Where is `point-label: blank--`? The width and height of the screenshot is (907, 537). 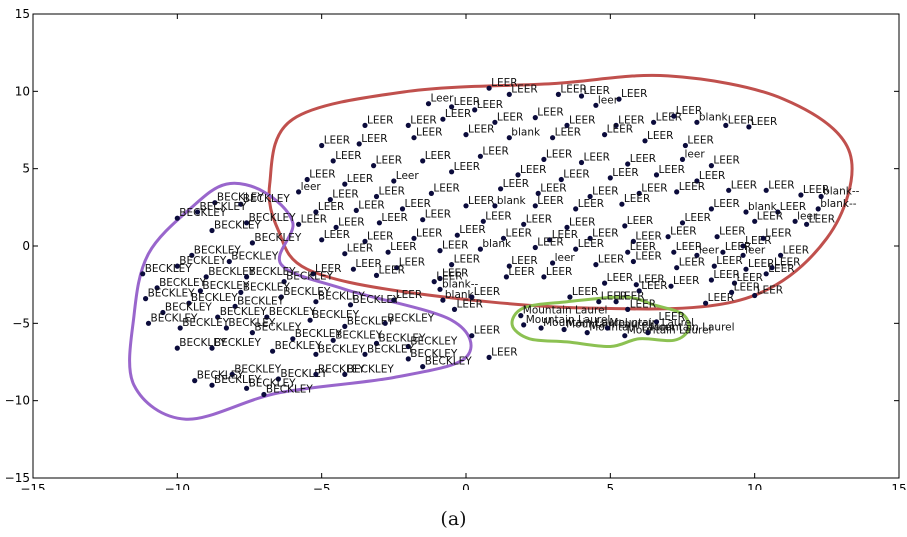 point-label: blank-- is located at coordinates (841, 192).